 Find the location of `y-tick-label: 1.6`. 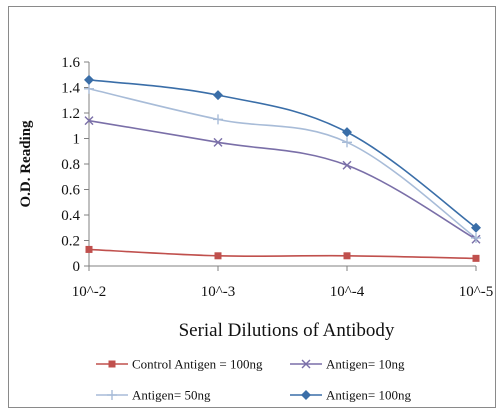

y-tick-label: 1.6 is located at coordinates (70, 63).